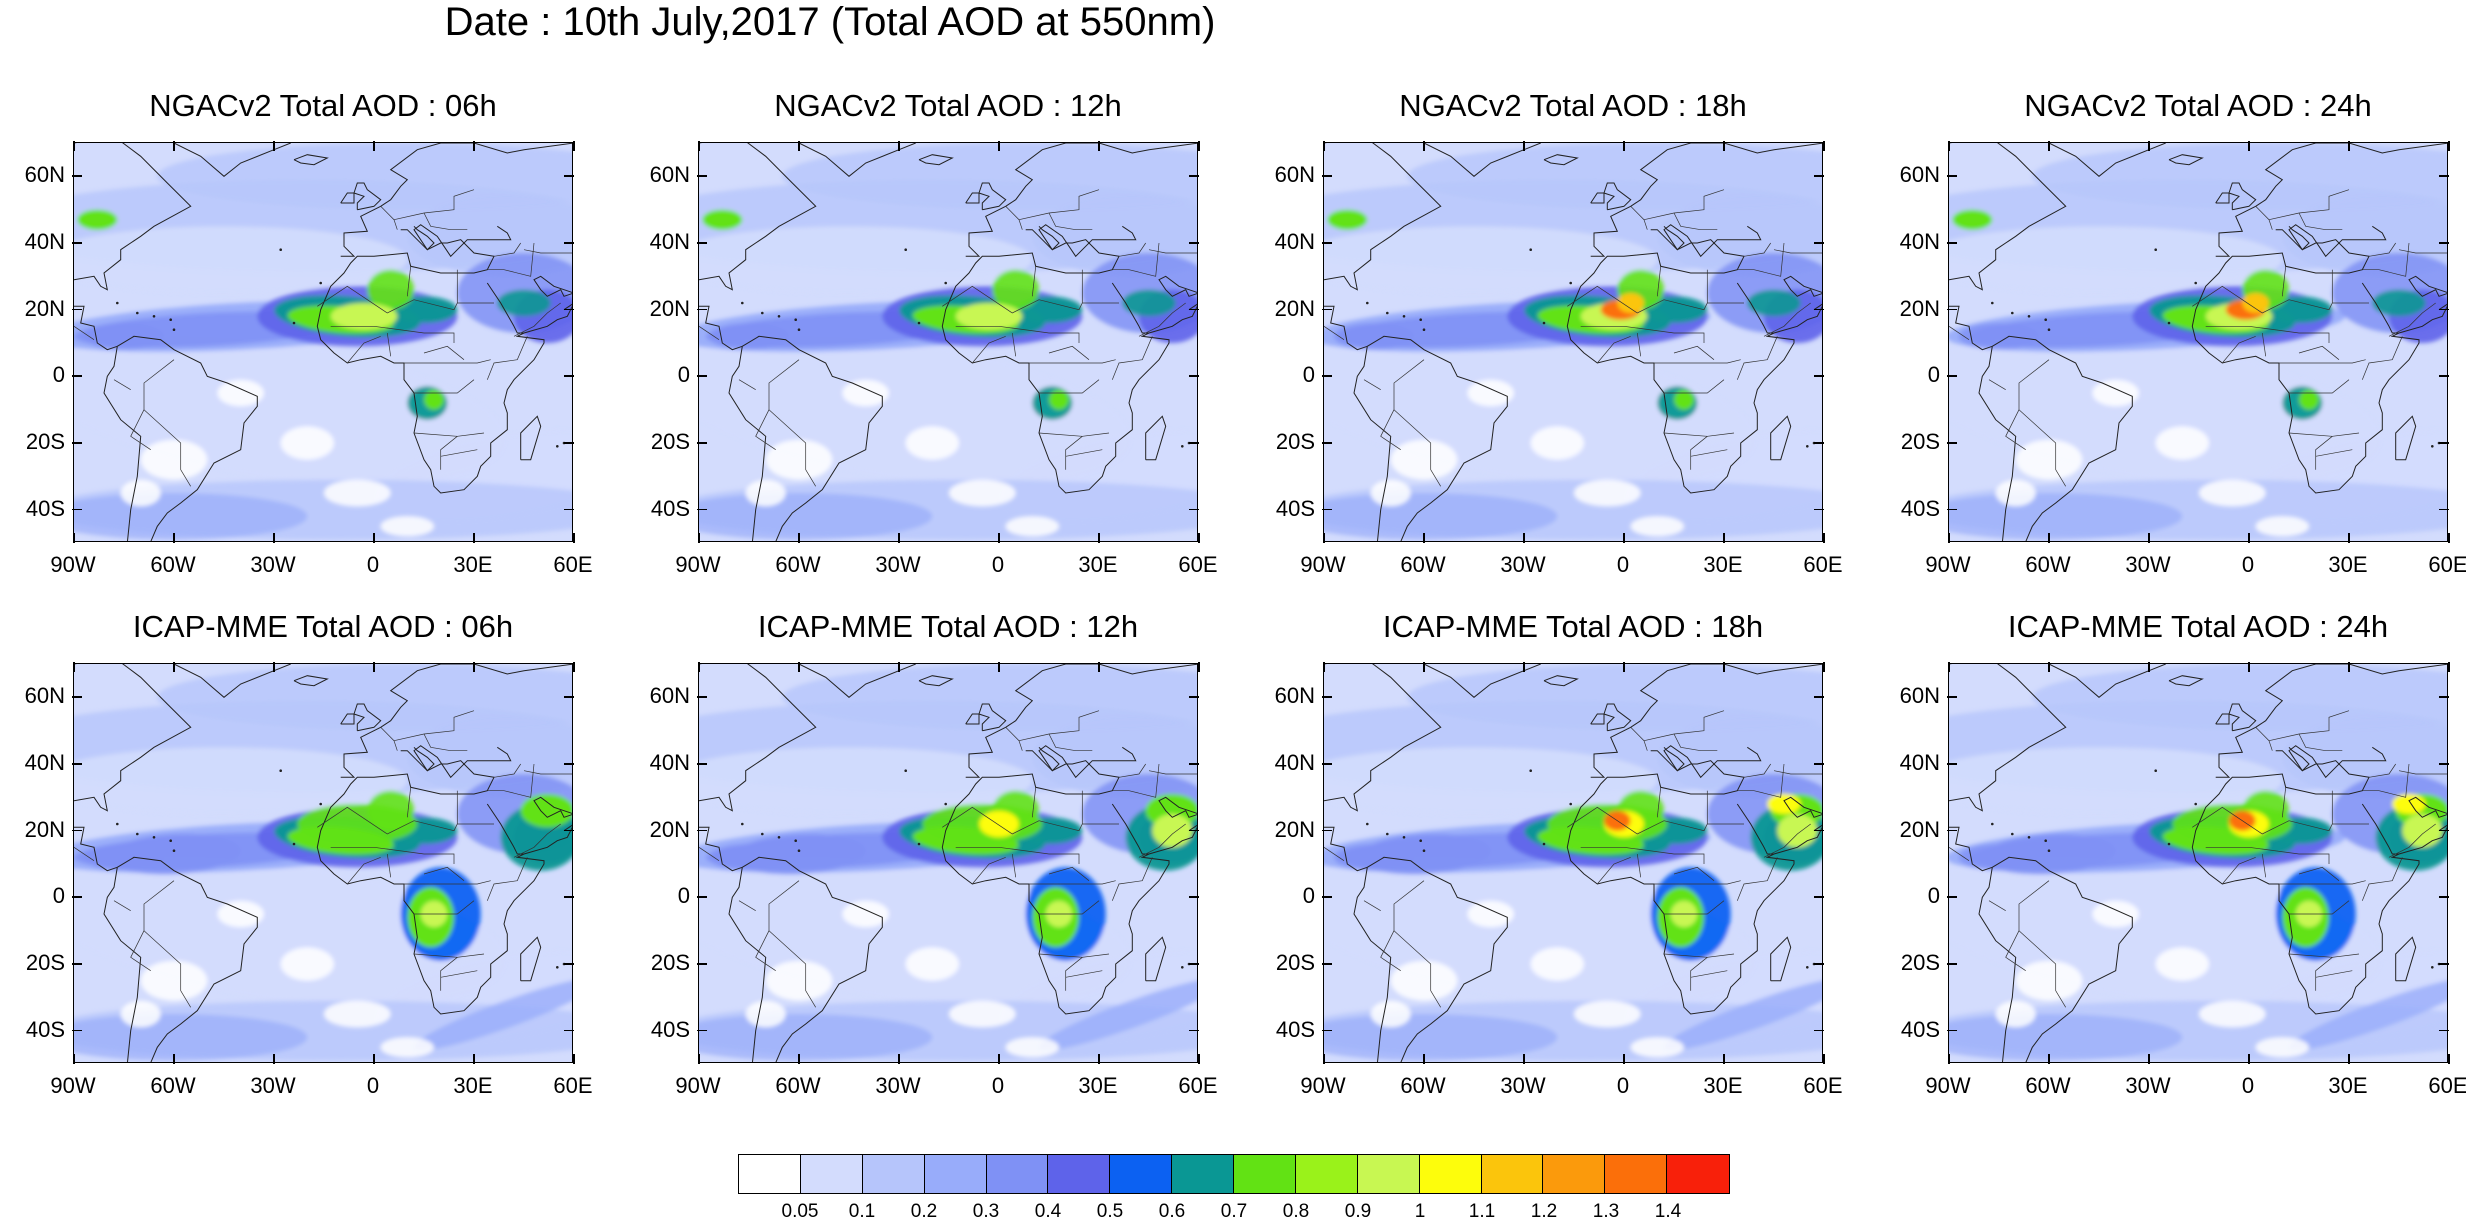  I want to click on lon-tick-label: 60W, so click(173, 1085).